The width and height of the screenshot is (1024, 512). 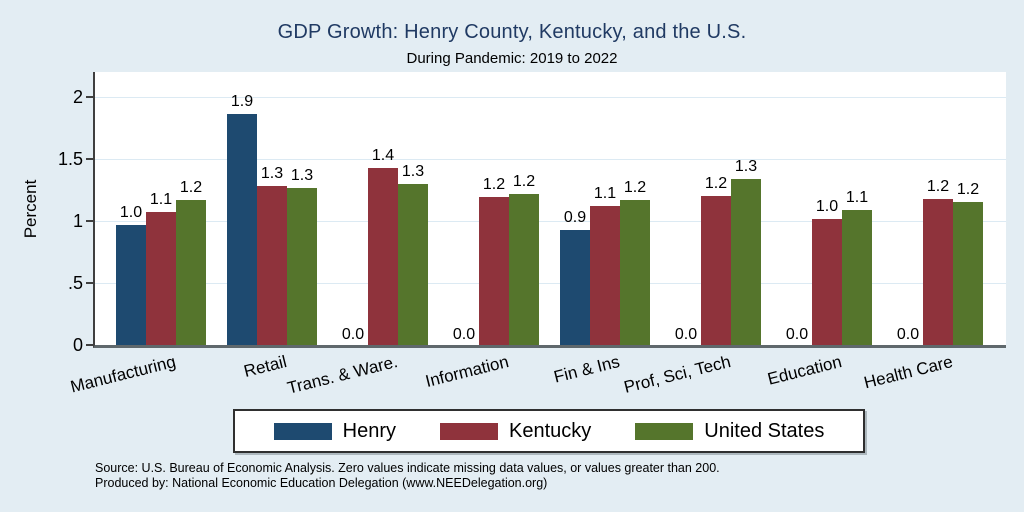 I want to click on legend-label: Henry, so click(x=369, y=430).